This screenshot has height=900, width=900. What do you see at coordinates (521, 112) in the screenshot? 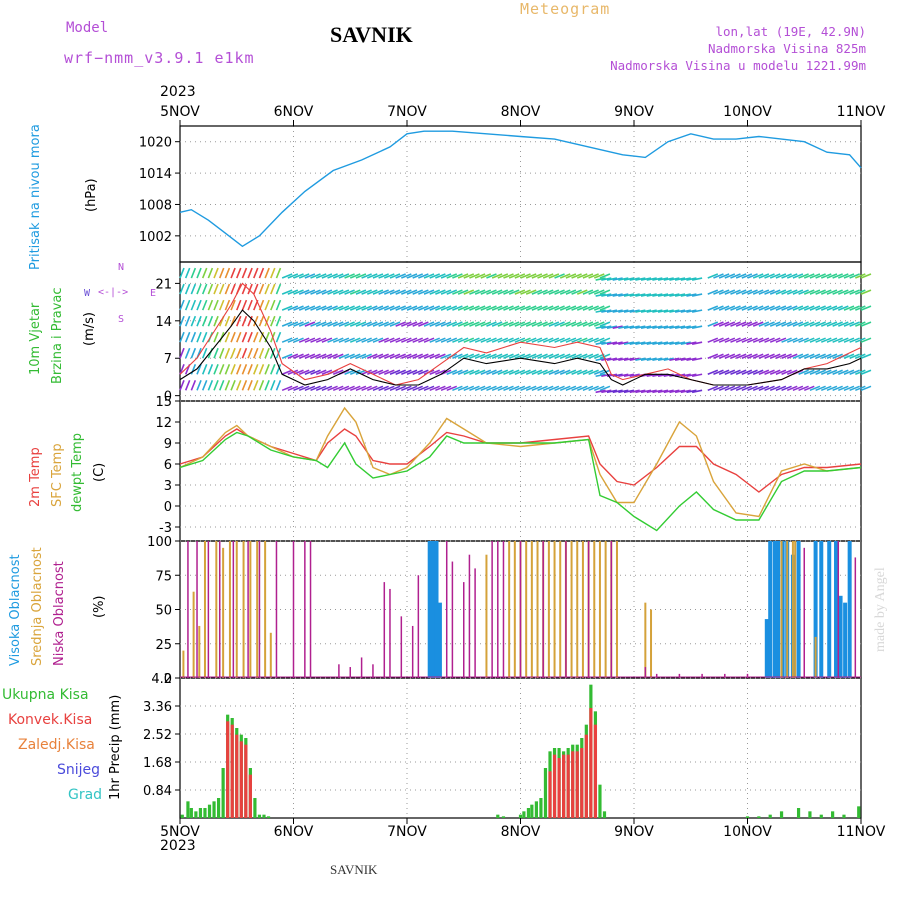
I see `time-tick-label-top: 8NOV` at bounding box center [521, 112].